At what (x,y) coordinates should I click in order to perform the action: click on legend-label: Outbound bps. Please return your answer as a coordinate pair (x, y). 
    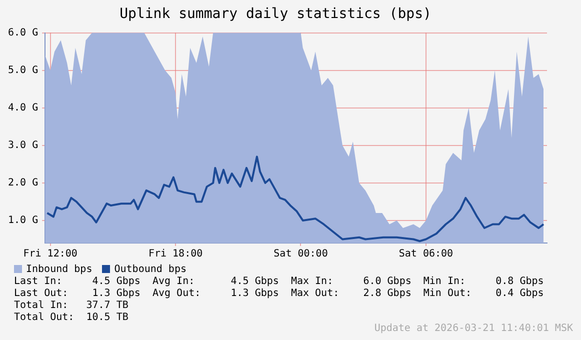
    Looking at the image, I should click on (150, 269).